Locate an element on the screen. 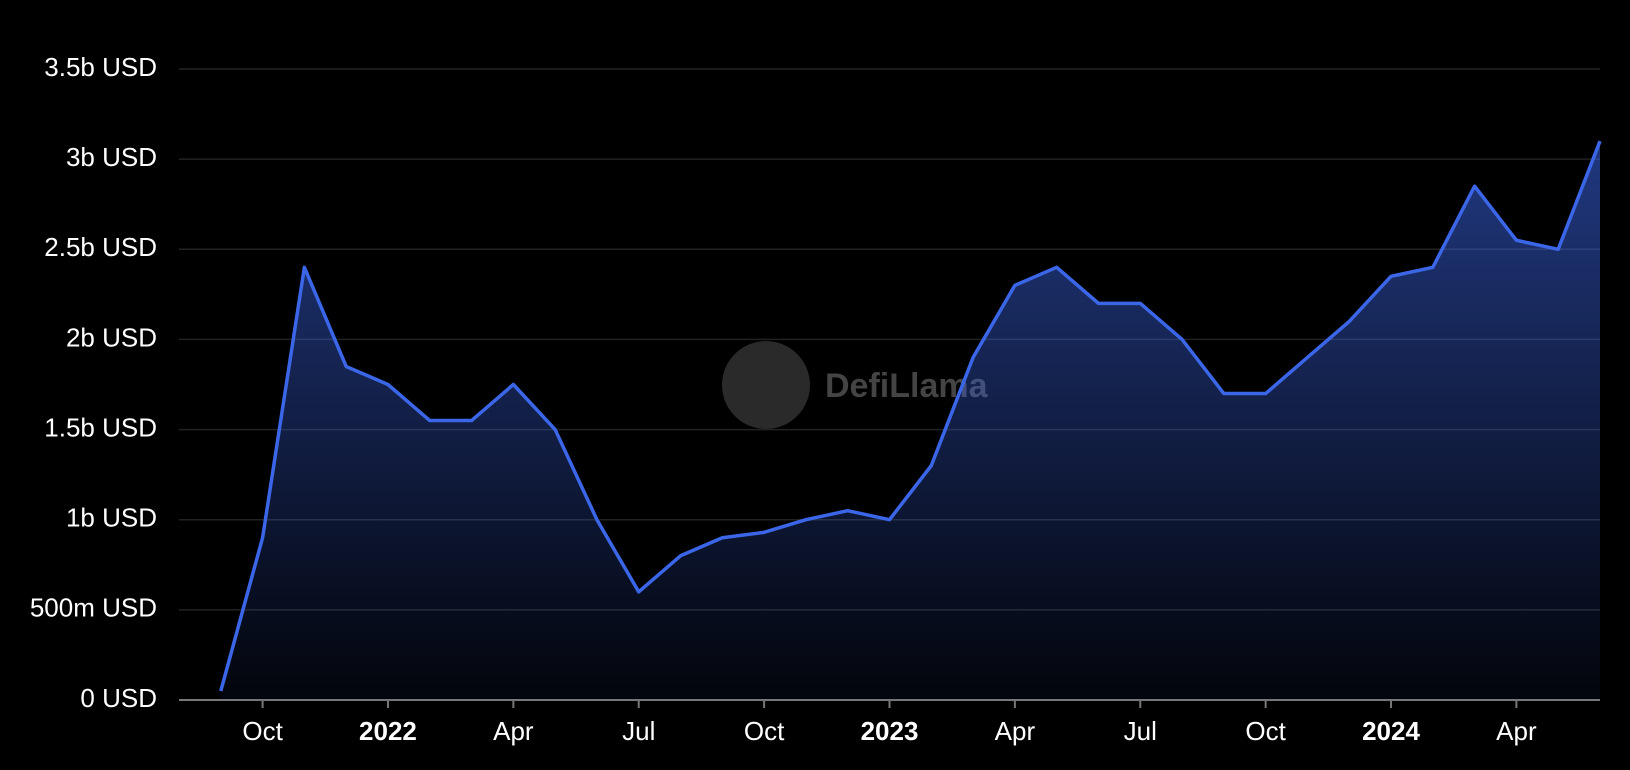 This screenshot has height=770, width=1630. y-tick-label: 500m USD is located at coordinates (93, 608).